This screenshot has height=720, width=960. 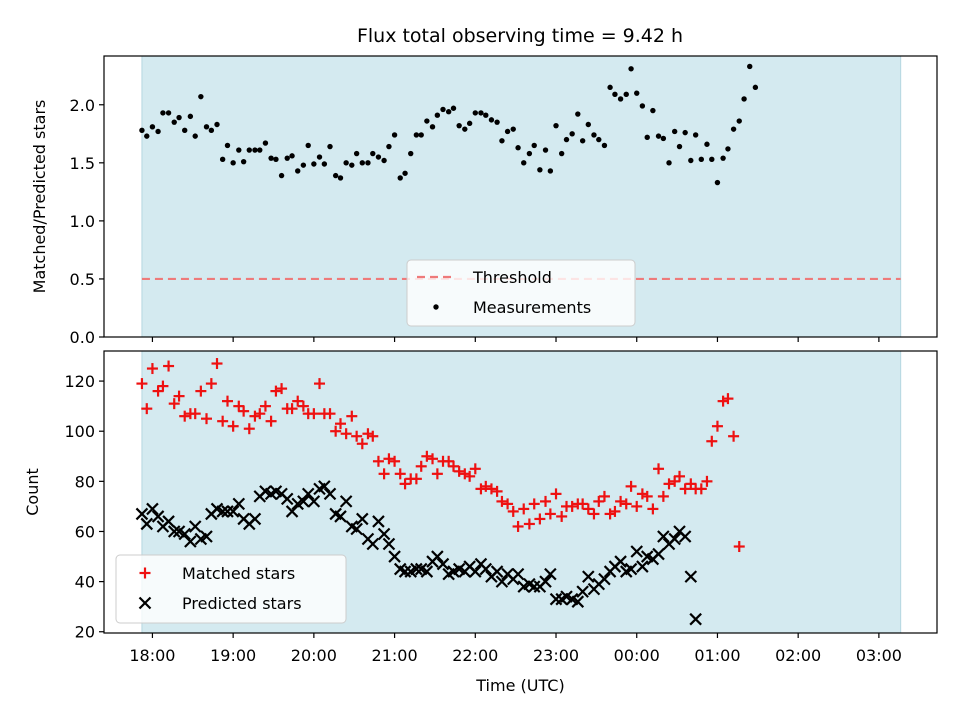 I want to click on legend-predicted-label: Predicted stars, so click(x=242, y=603).